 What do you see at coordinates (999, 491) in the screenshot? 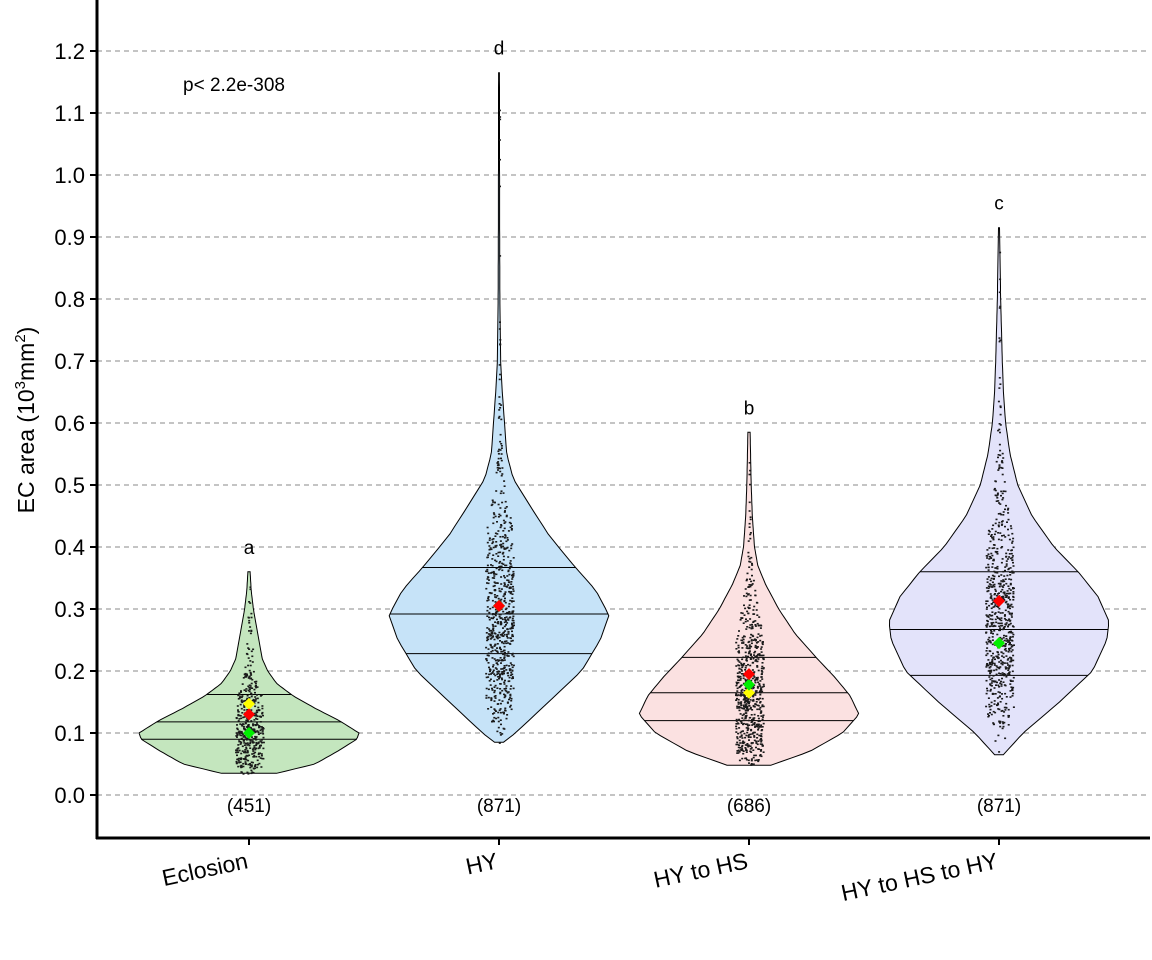
I see `violin-body` at bounding box center [999, 491].